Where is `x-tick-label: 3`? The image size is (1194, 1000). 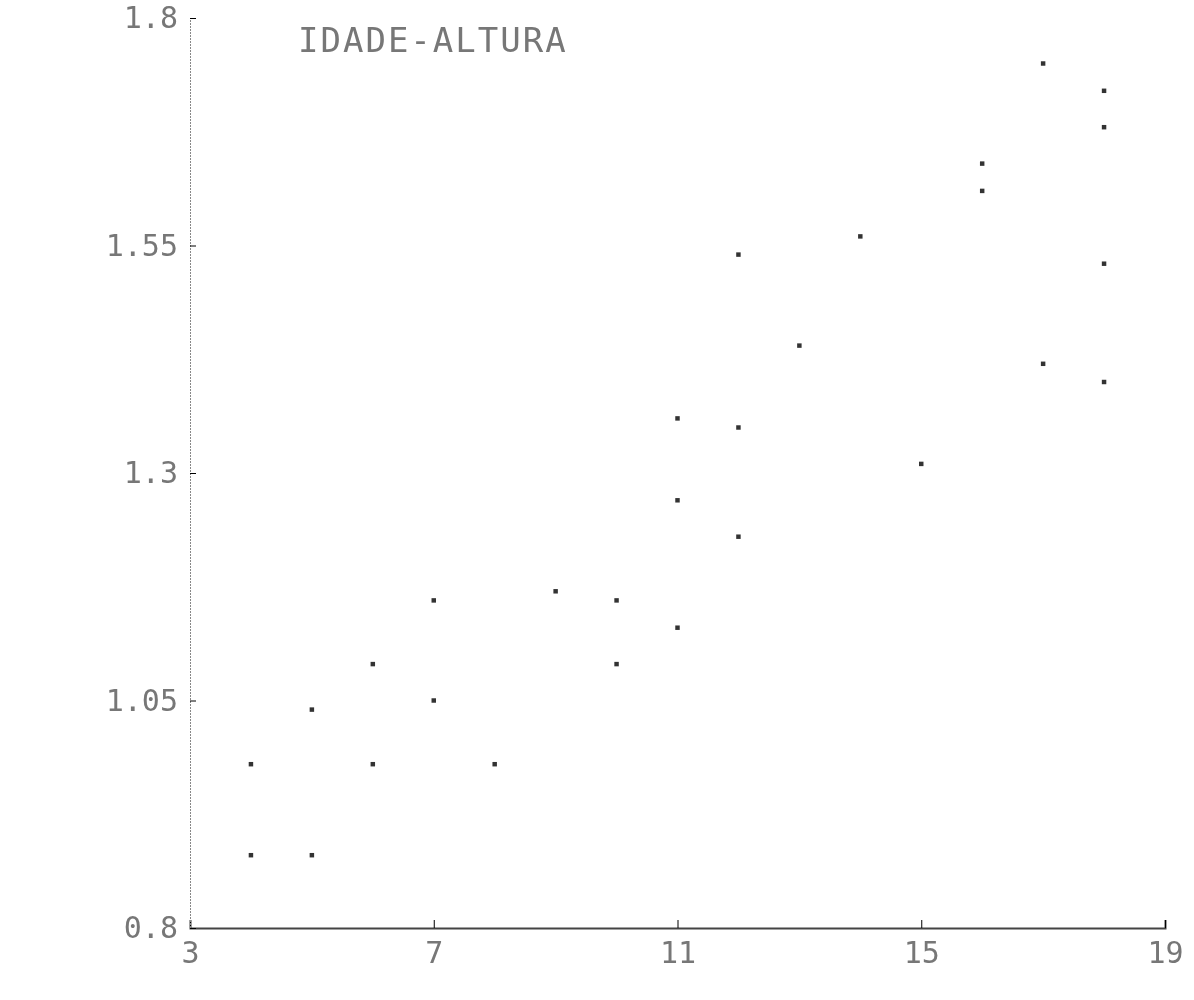
x-tick-label: 3 is located at coordinates (190, 953).